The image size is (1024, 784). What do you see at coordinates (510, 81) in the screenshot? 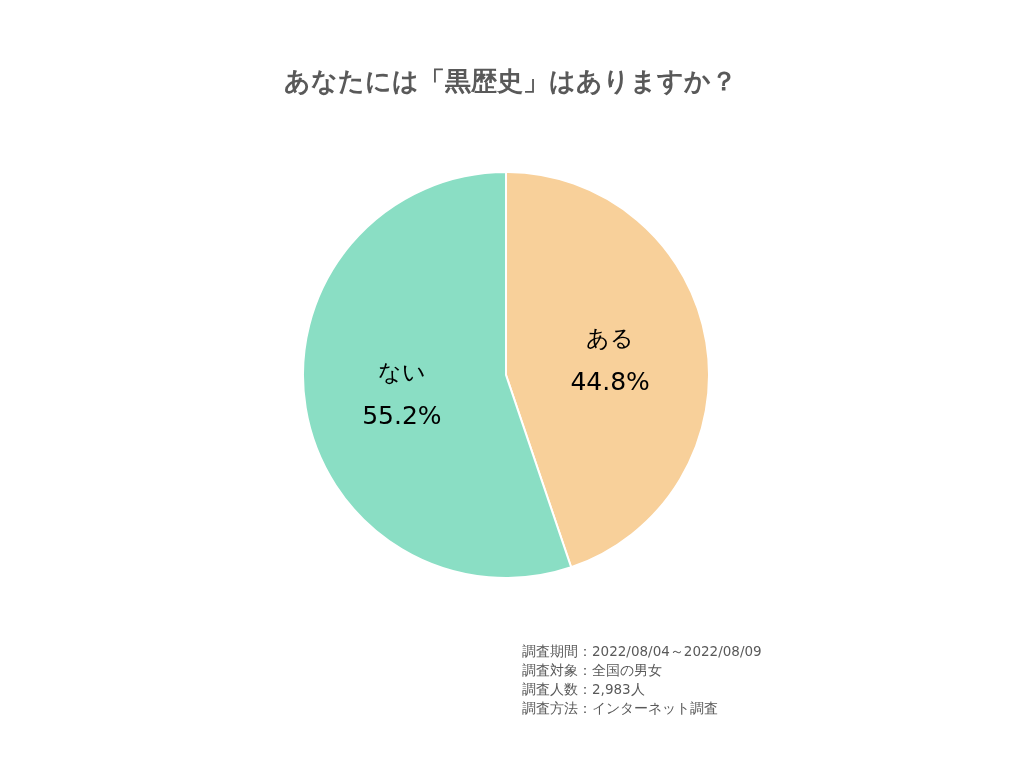
I see `chart-title: あなたには「黒歴史」はありますか？` at bounding box center [510, 81].